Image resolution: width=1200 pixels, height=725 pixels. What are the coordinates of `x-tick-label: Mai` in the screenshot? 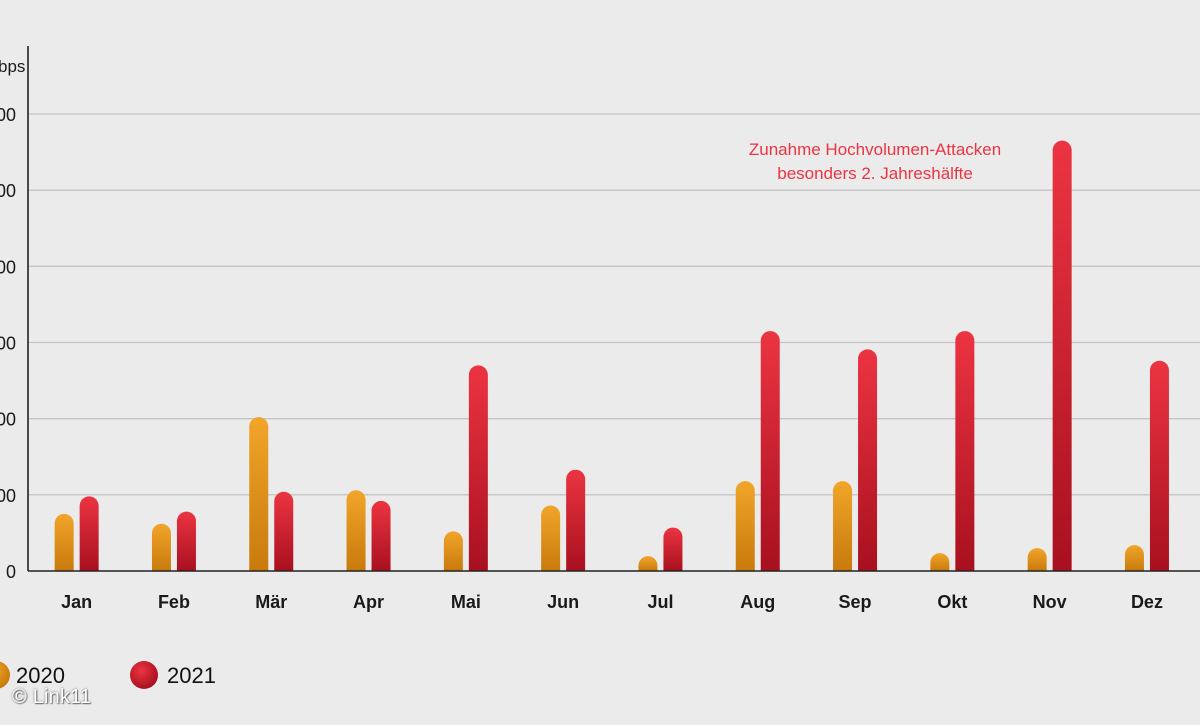 It's located at (466, 602).